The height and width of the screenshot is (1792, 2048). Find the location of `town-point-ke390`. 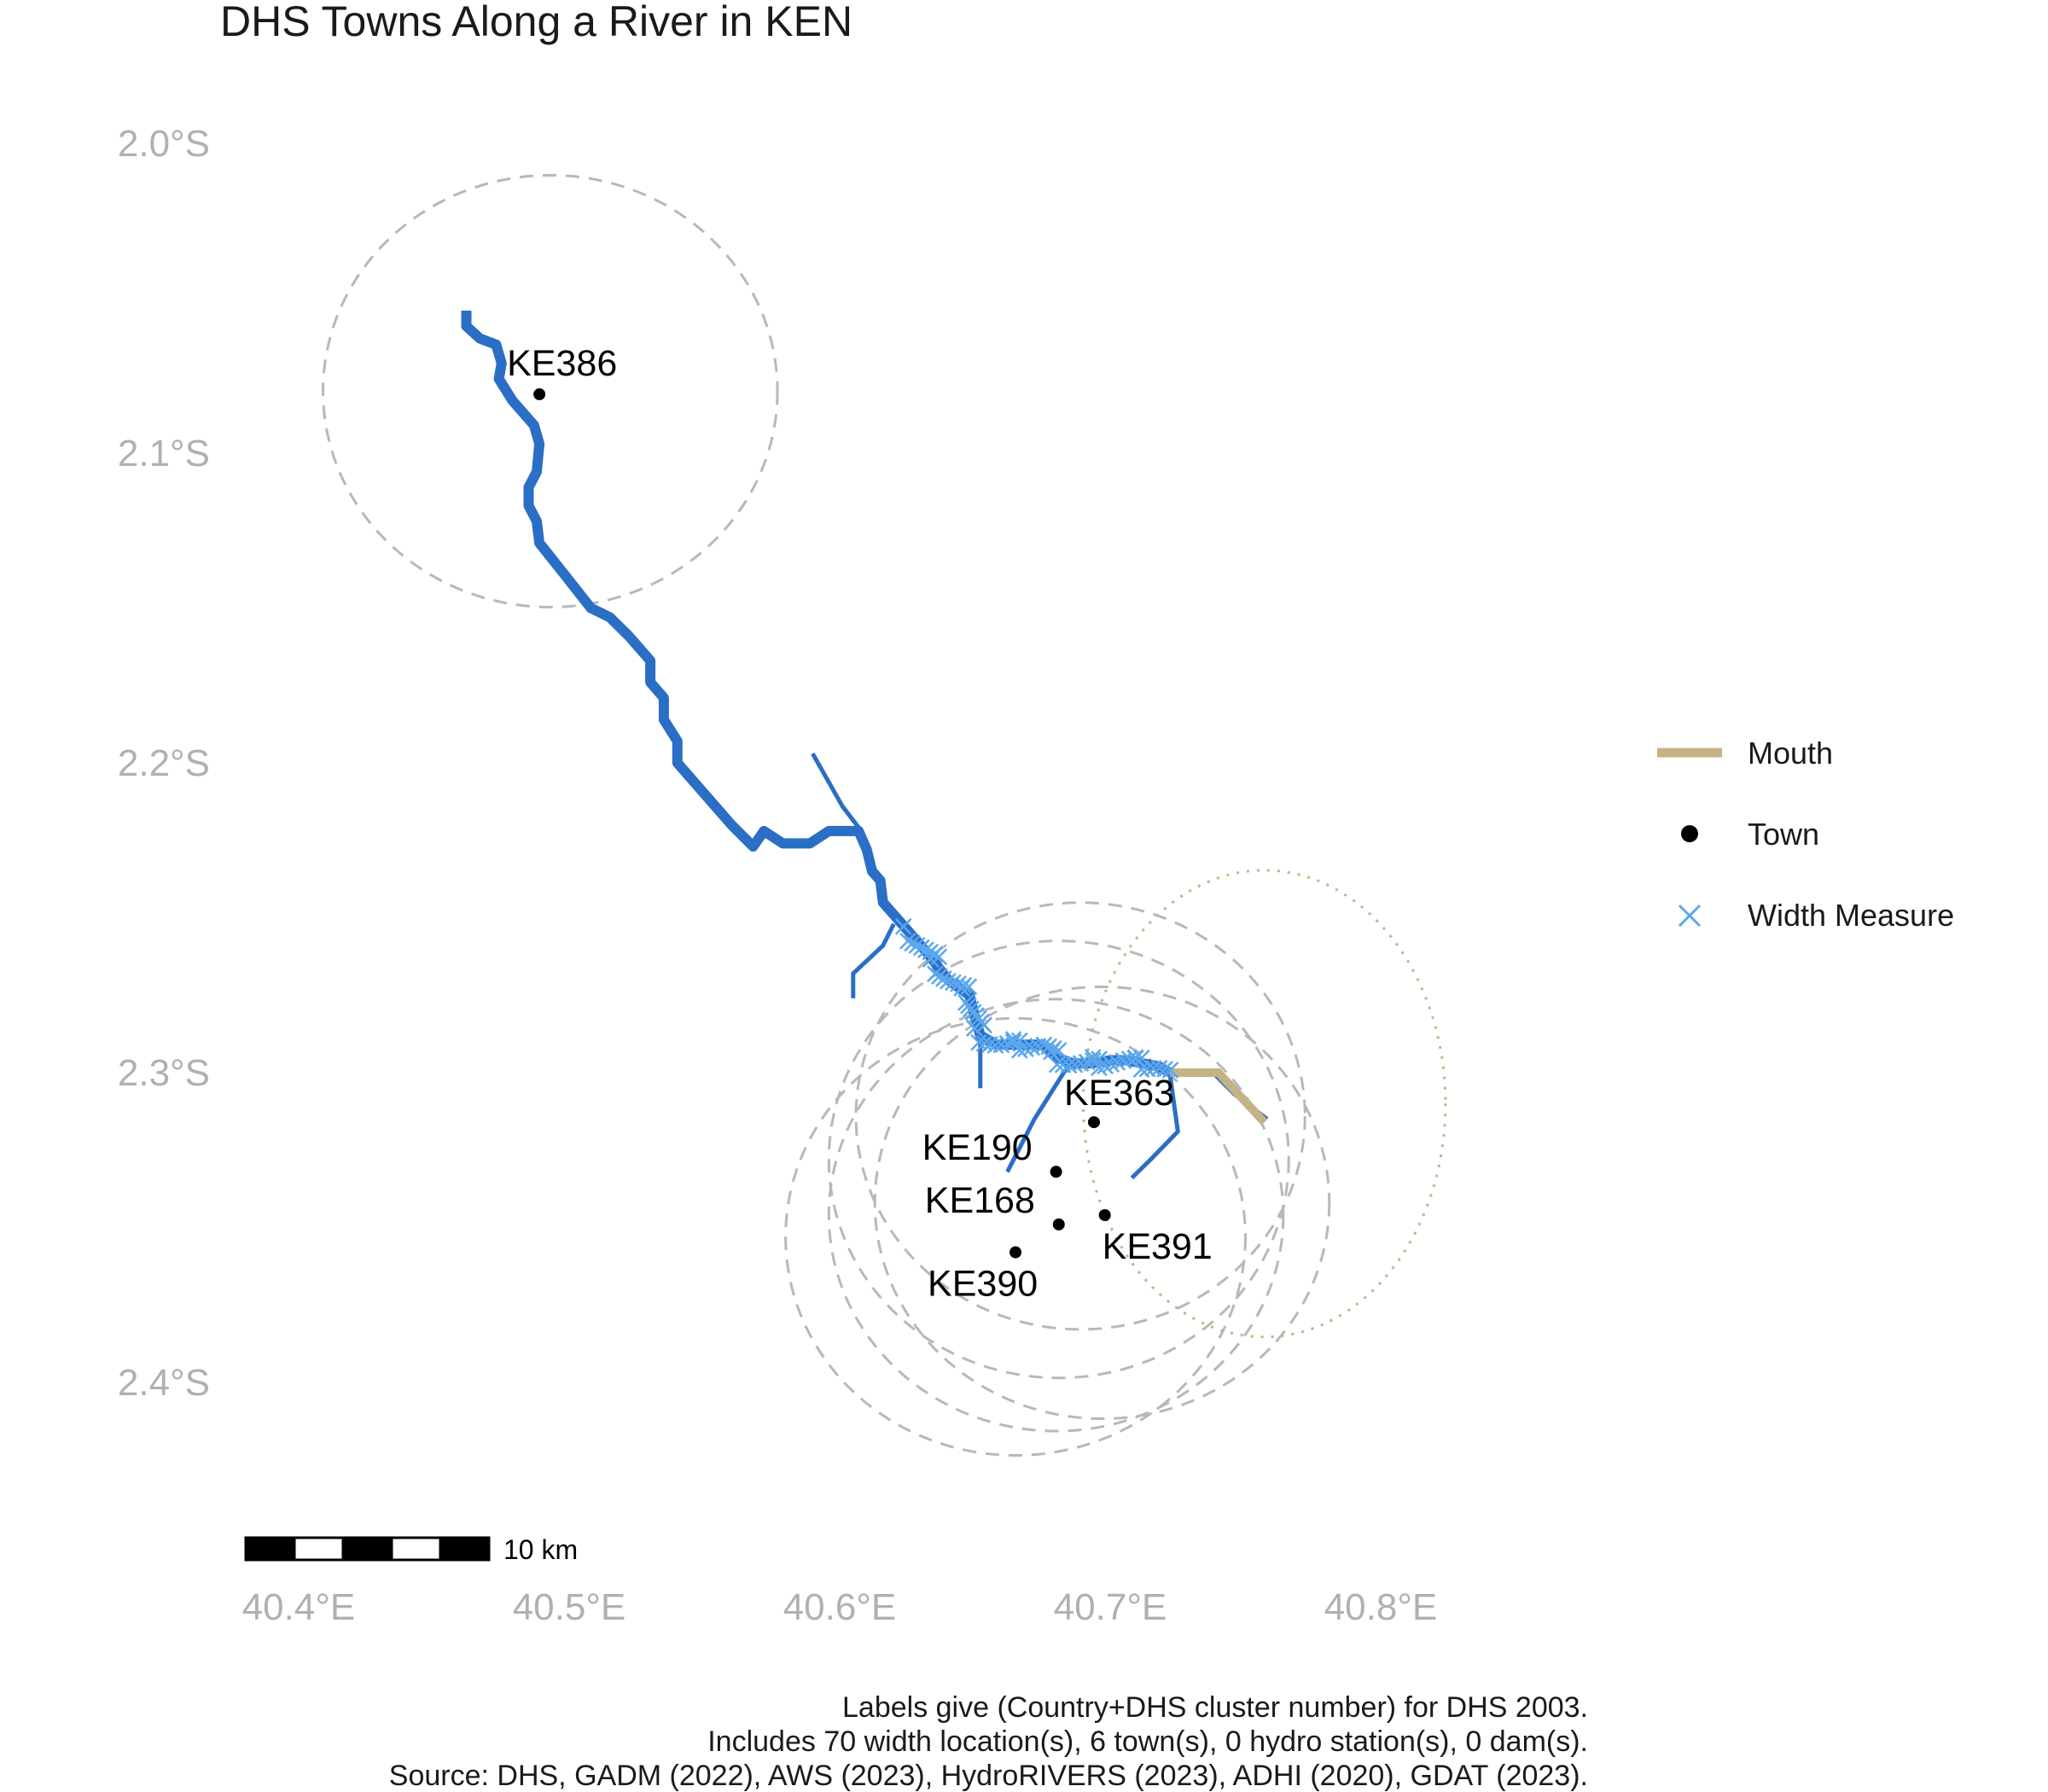

town-point-ke390 is located at coordinates (1016, 1252).